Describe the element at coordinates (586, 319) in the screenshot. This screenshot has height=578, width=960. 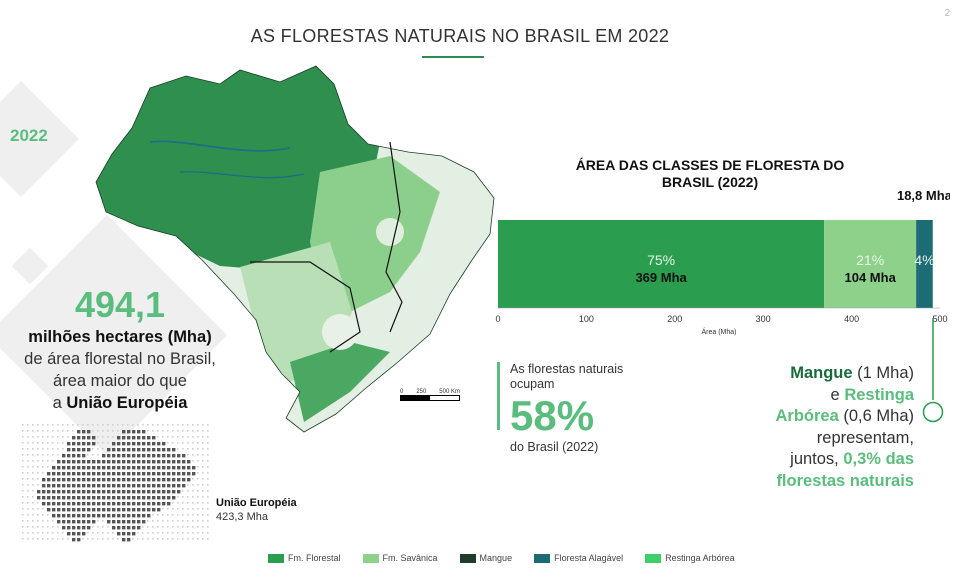
I see `x-tick-label-100: 100` at that location.